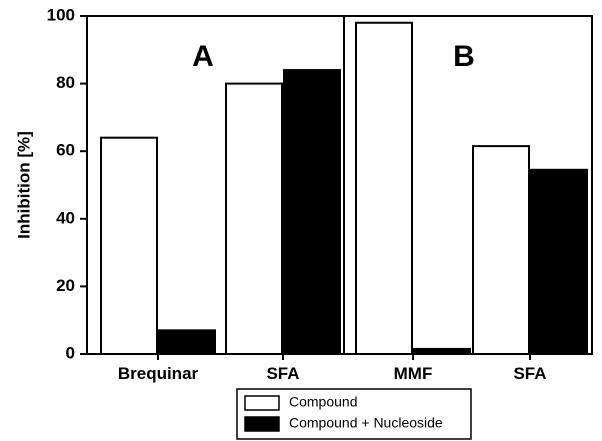 This screenshot has height=441, width=602. Describe the element at coordinates (70, 352) in the screenshot. I see `y-tick-label: 0` at that location.